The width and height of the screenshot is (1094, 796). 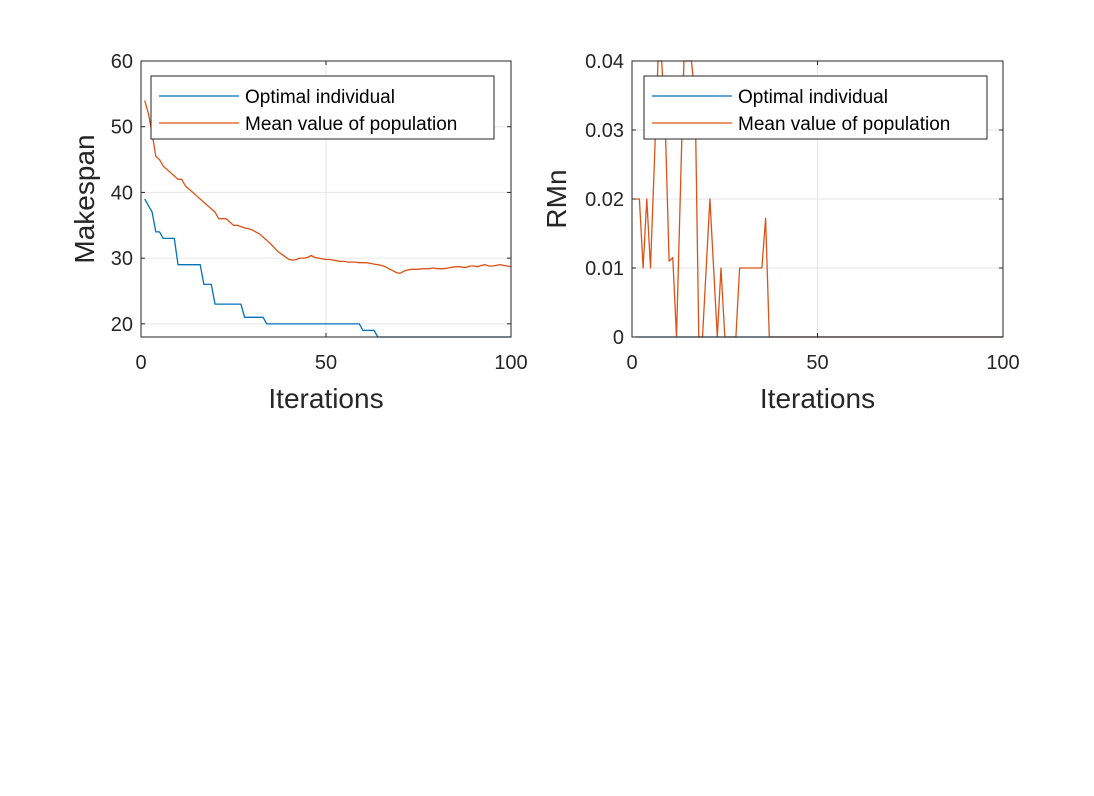 I want to click on y-axis-label: RMn, so click(x=556, y=198).